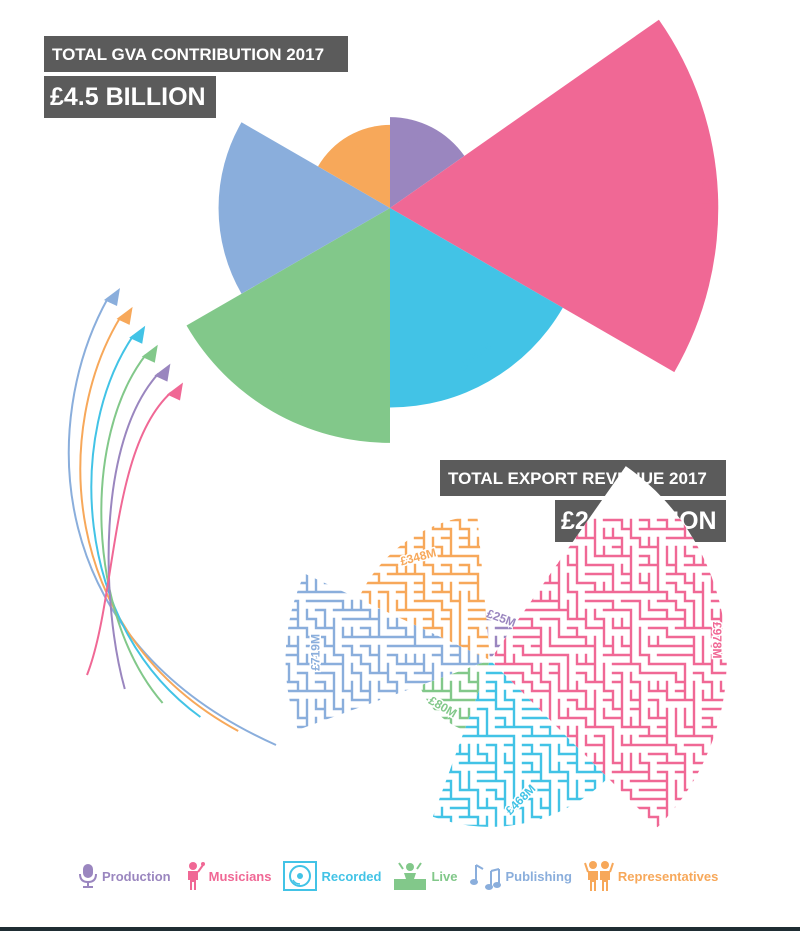 The height and width of the screenshot is (931, 800). I want to click on legend-item-production: Production, so click(124, 876).